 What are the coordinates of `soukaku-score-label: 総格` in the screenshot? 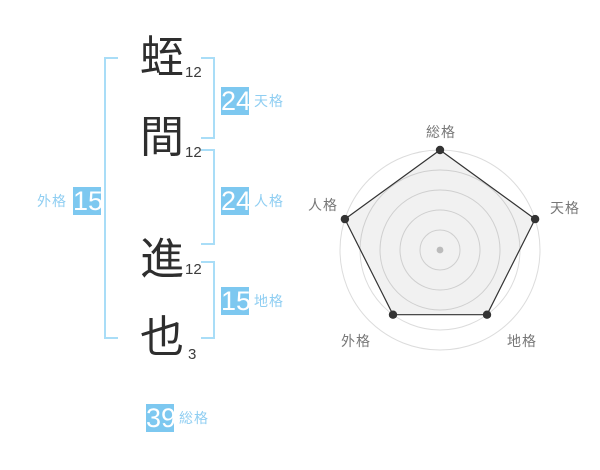 It's located at (194, 418).